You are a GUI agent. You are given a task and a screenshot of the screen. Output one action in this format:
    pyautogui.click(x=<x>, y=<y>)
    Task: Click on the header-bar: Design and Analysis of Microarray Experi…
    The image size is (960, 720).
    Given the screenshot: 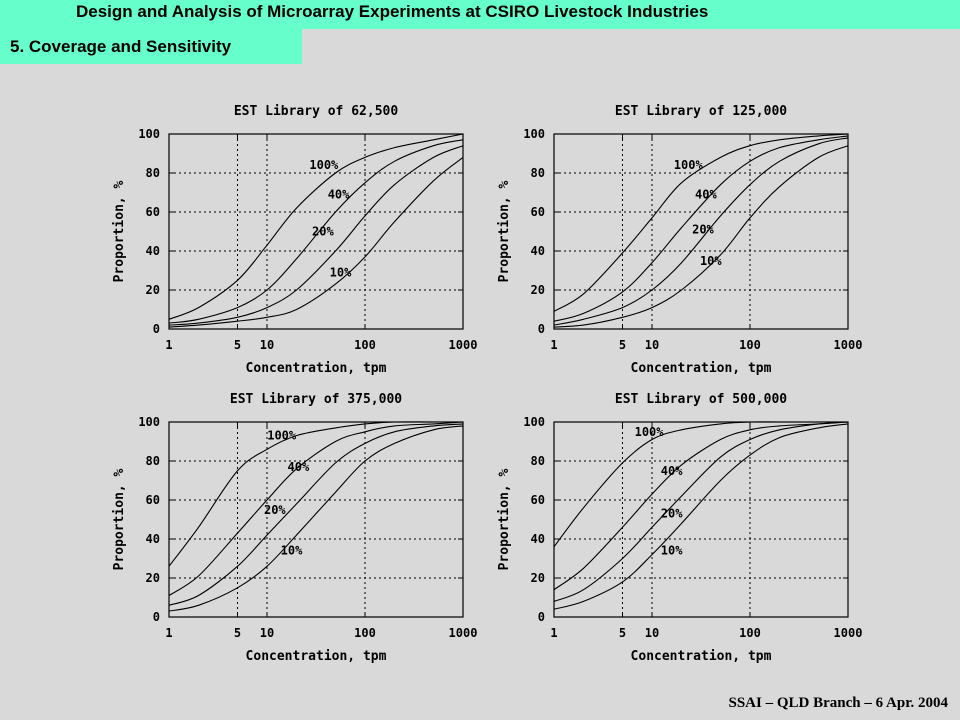 What is the action you would take?
    pyautogui.click(x=480, y=14)
    